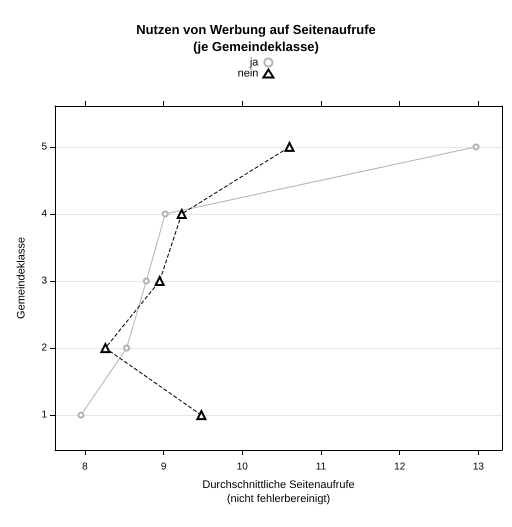 Image resolution: width=512 pixels, height=527 pixels. I want to click on y-axis-title: Gemeindeklasse, so click(22, 278).